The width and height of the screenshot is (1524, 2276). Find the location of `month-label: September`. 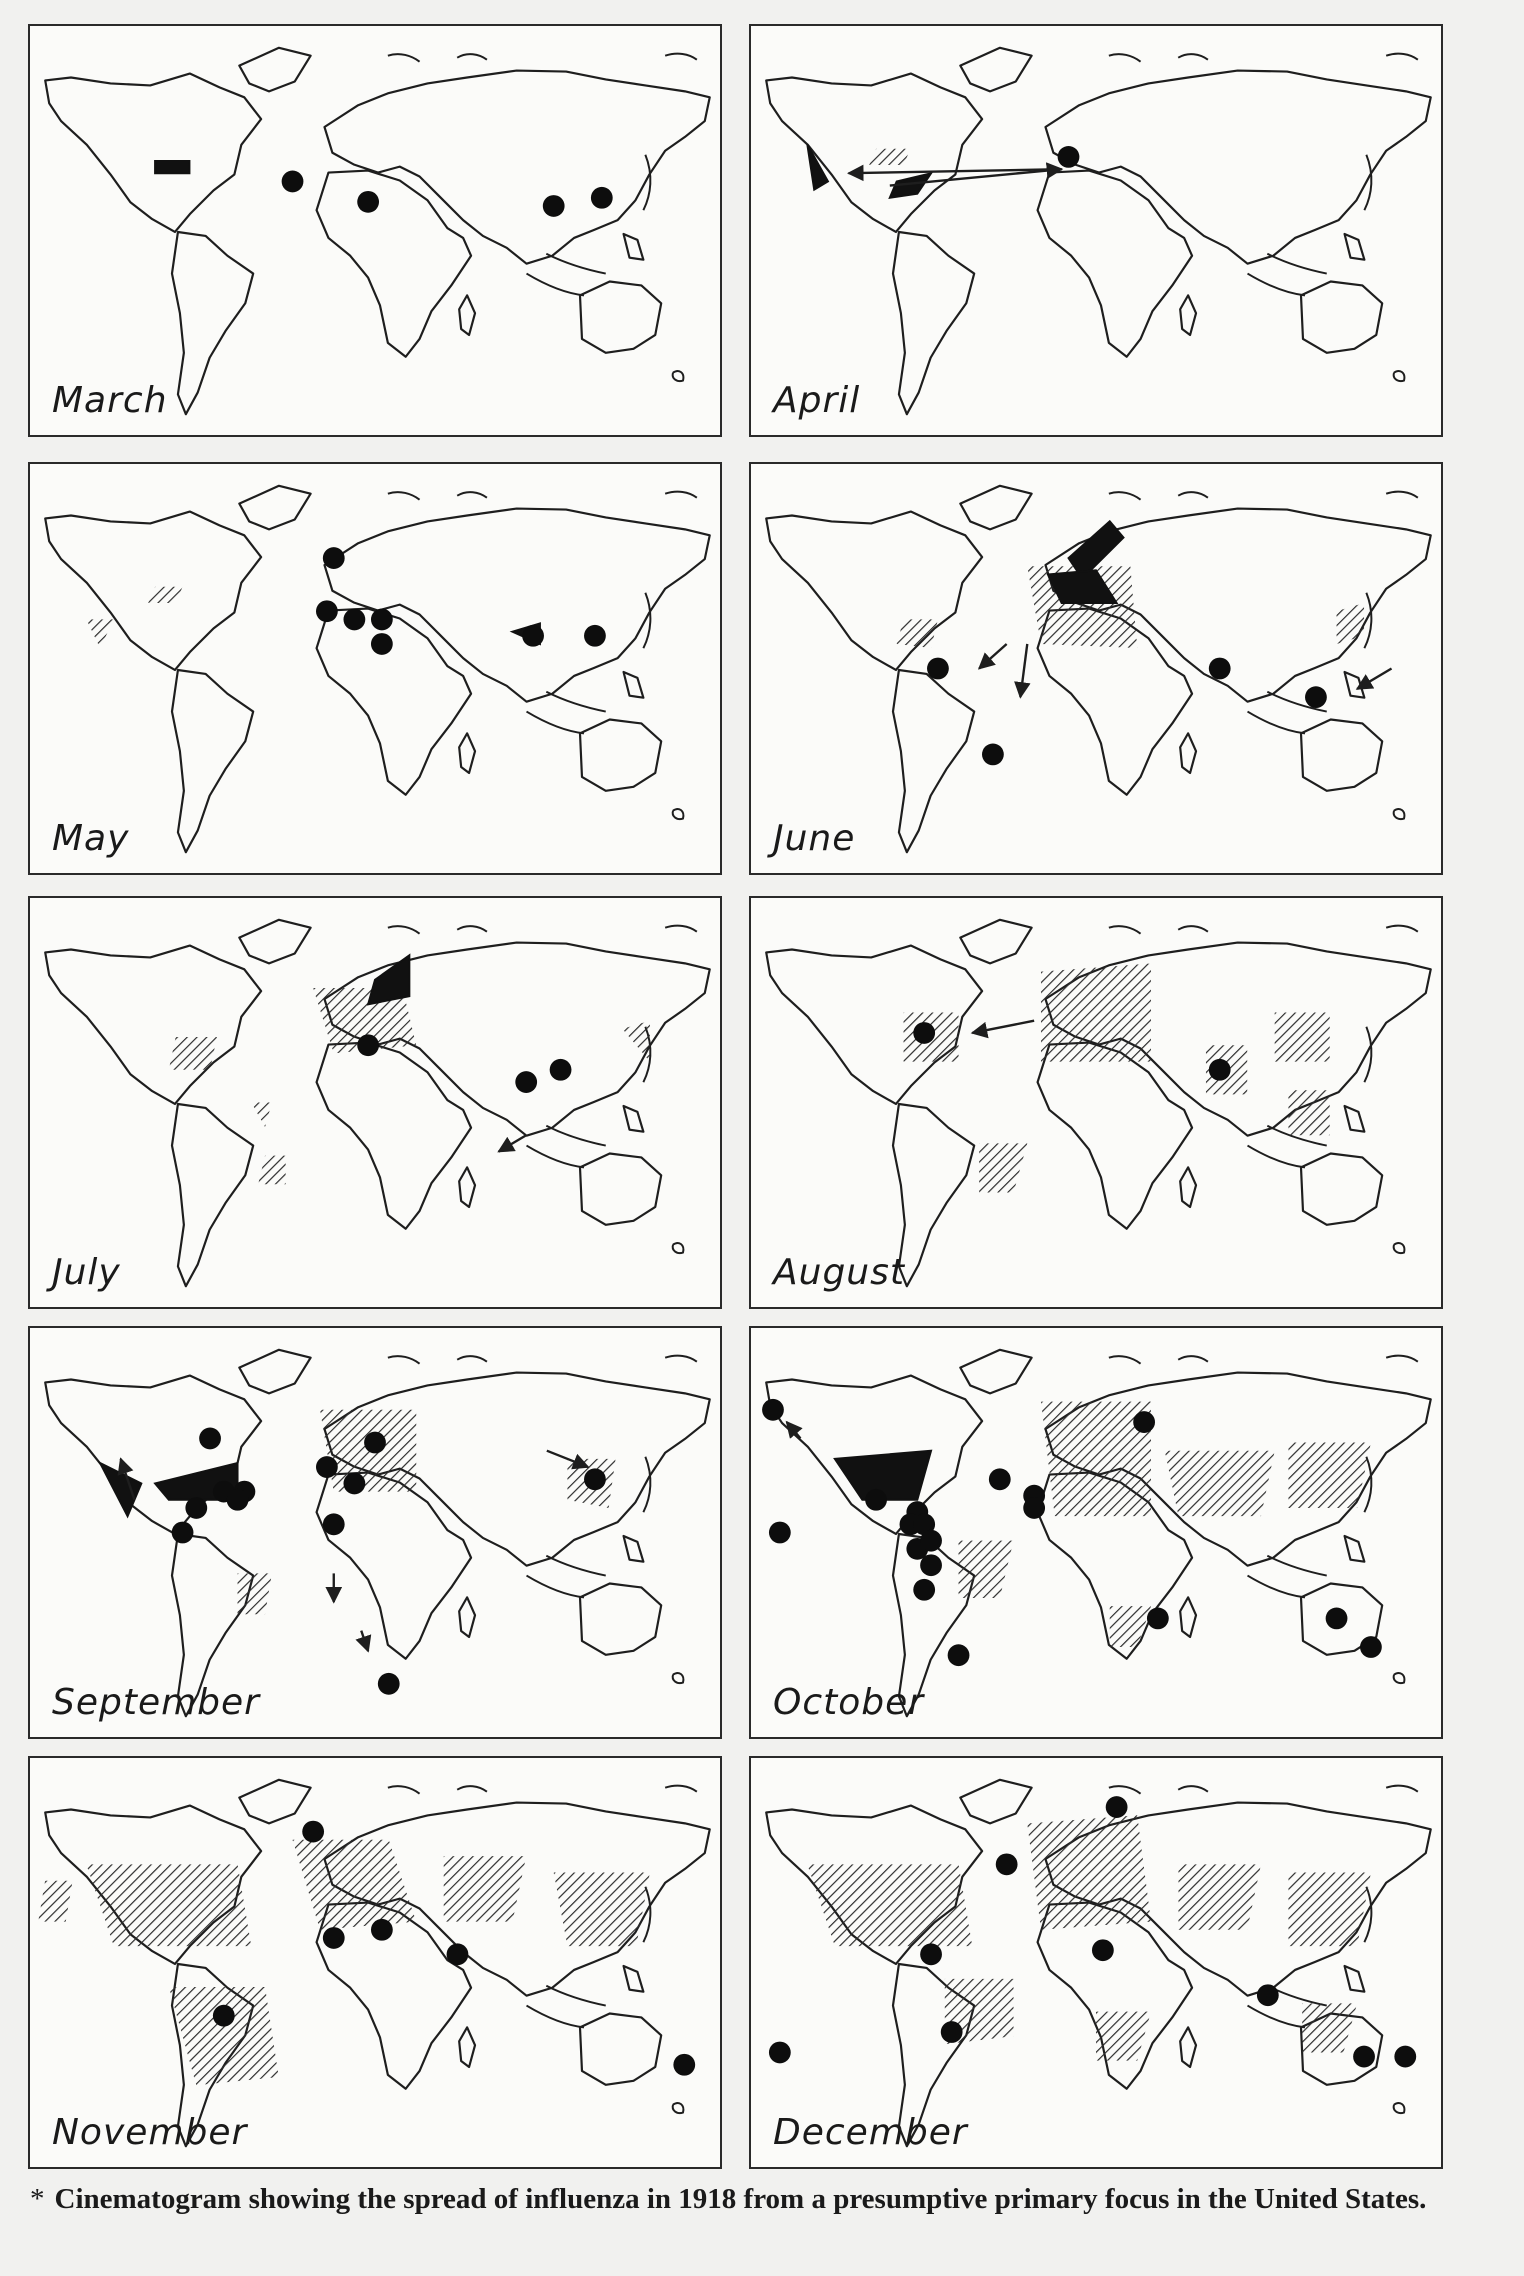

month-label: September is located at coordinates (156, 1702).